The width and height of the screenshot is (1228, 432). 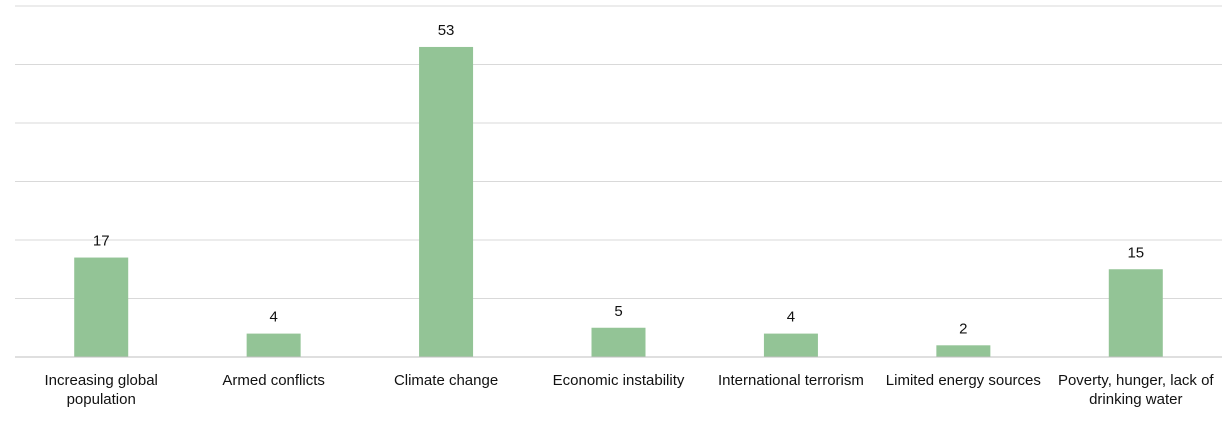 What do you see at coordinates (618, 380) in the screenshot?
I see `category-label: Economic instability` at bounding box center [618, 380].